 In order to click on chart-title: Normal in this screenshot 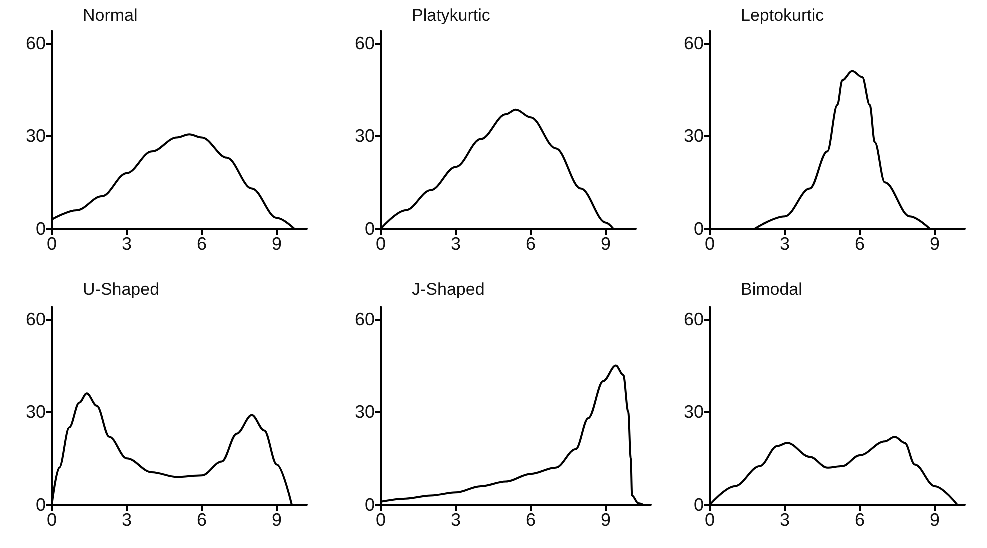, I will do `click(110, 15)`.